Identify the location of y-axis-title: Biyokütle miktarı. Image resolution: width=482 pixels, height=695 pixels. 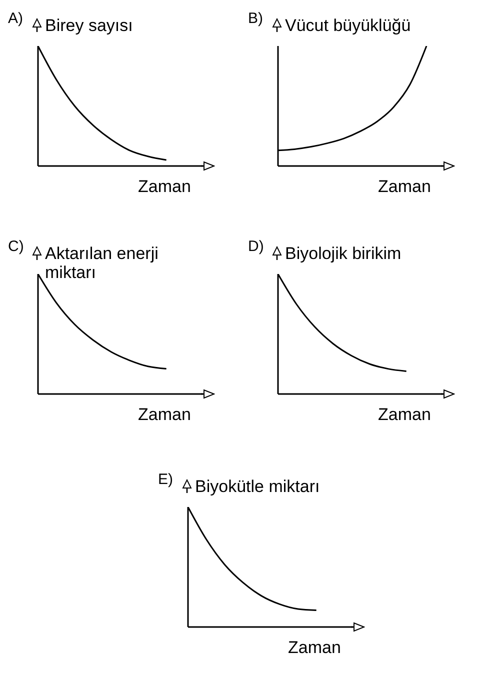
(257, 486).